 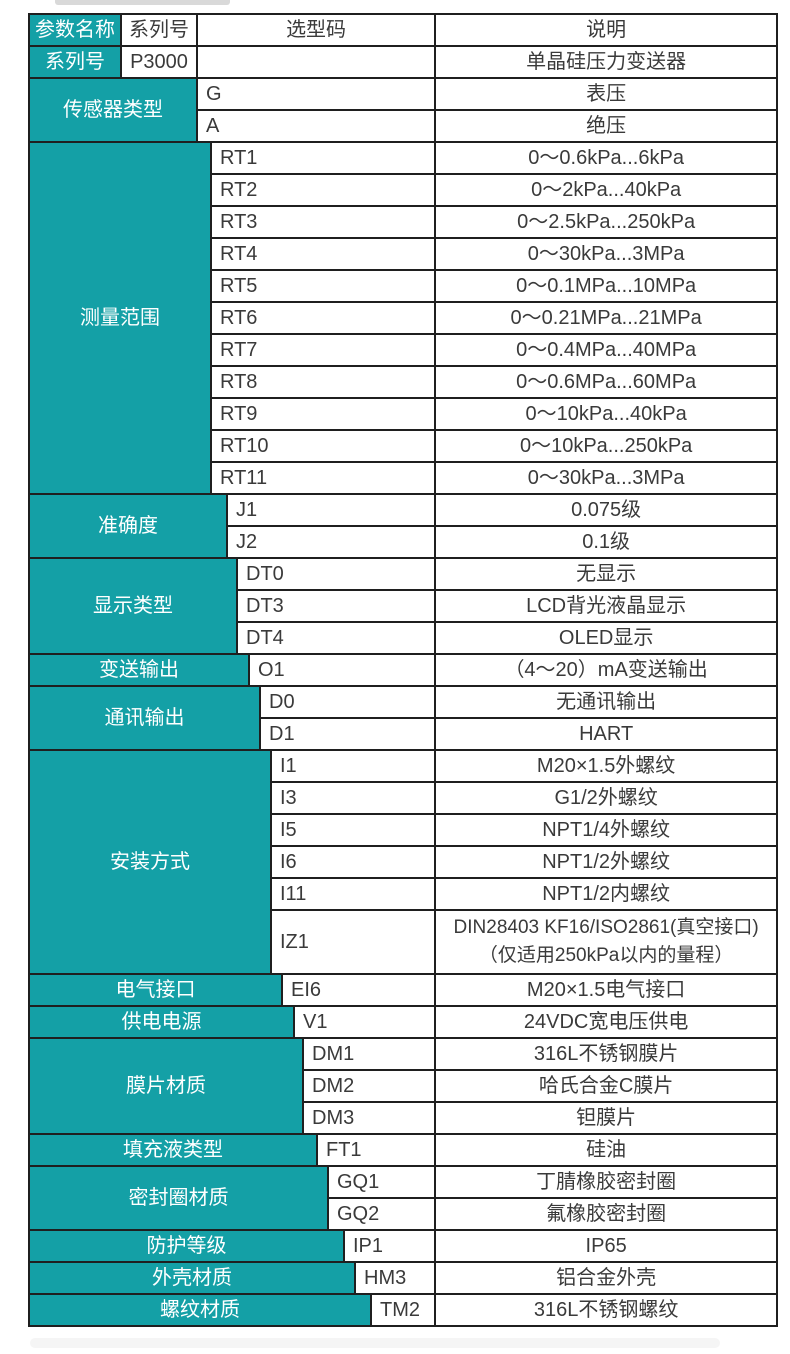 I want to click on row-measuring-range-RT11: RT11 0～30kPa...3MPa, so click(x=404, y=478).